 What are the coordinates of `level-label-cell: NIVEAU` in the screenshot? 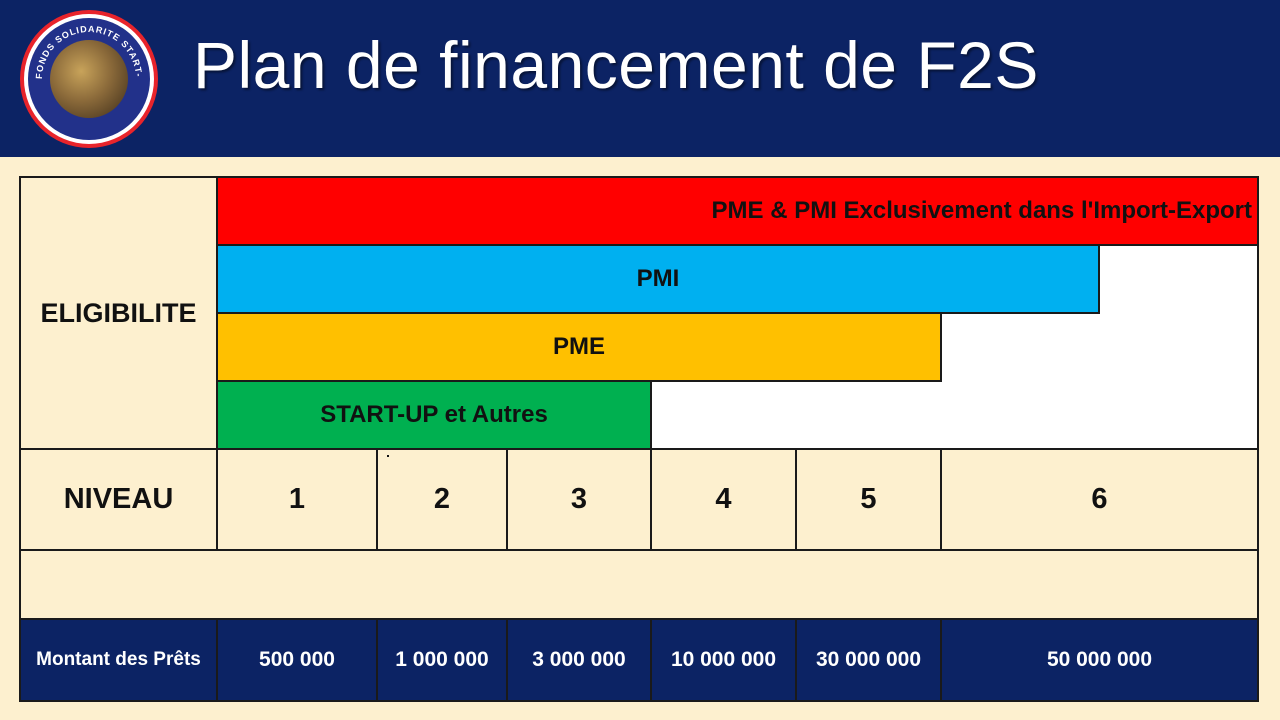 It's located at (118, 499).